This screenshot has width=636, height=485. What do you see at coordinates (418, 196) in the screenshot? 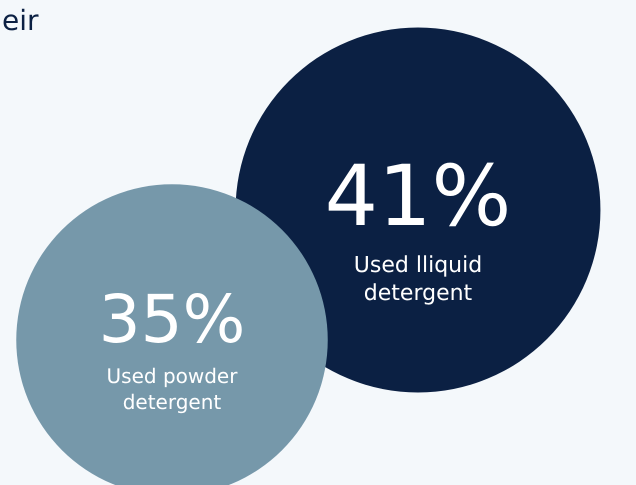
I see `data-label: 41%` at bounding box center [418, 196].